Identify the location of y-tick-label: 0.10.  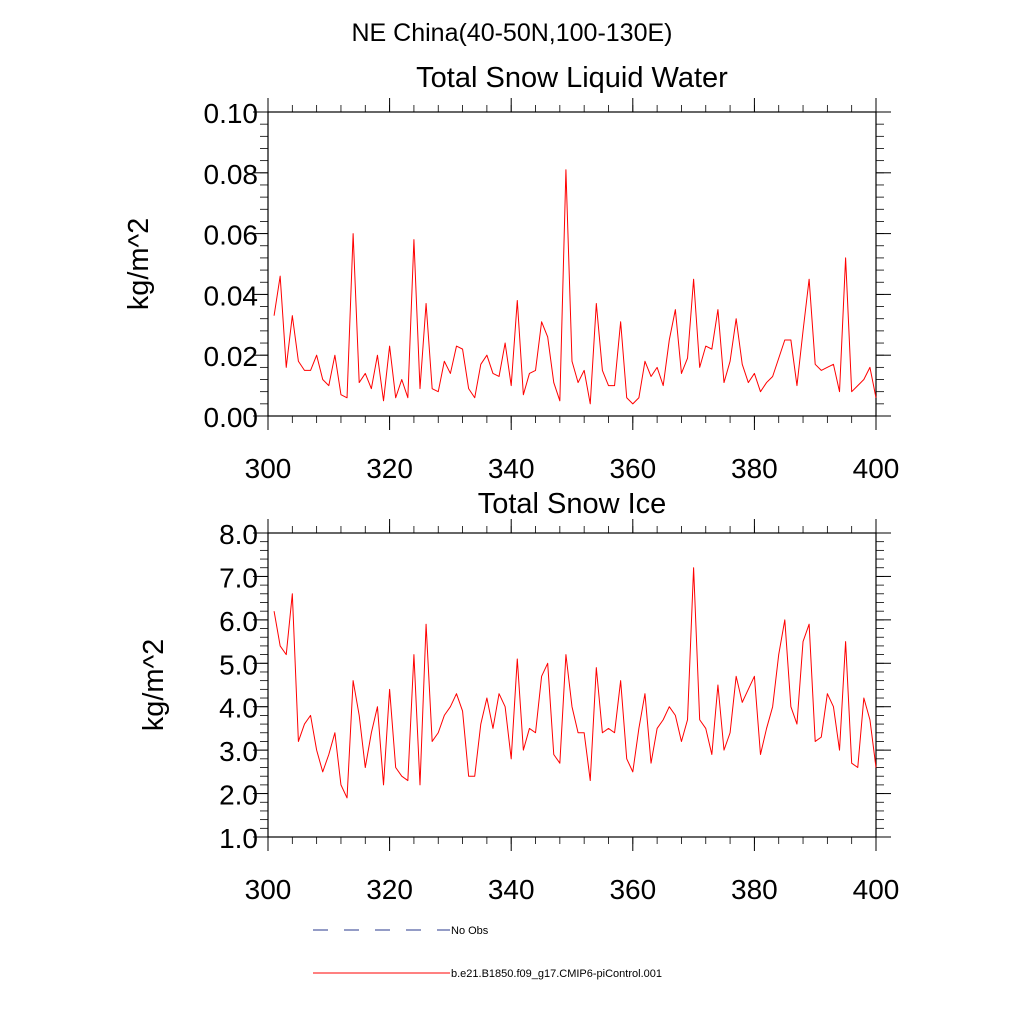
(231, 113).